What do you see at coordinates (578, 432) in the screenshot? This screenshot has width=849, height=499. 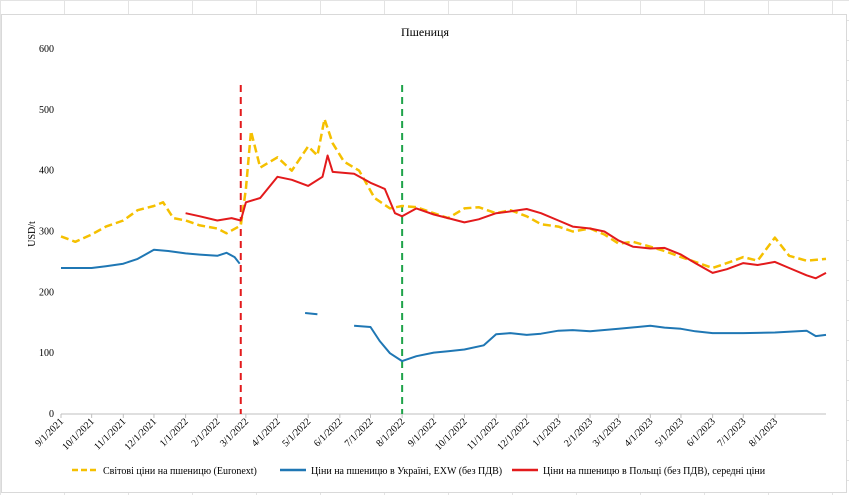 I see `x-tick-label: 2/1/2023` at bounding box center [578, 432].